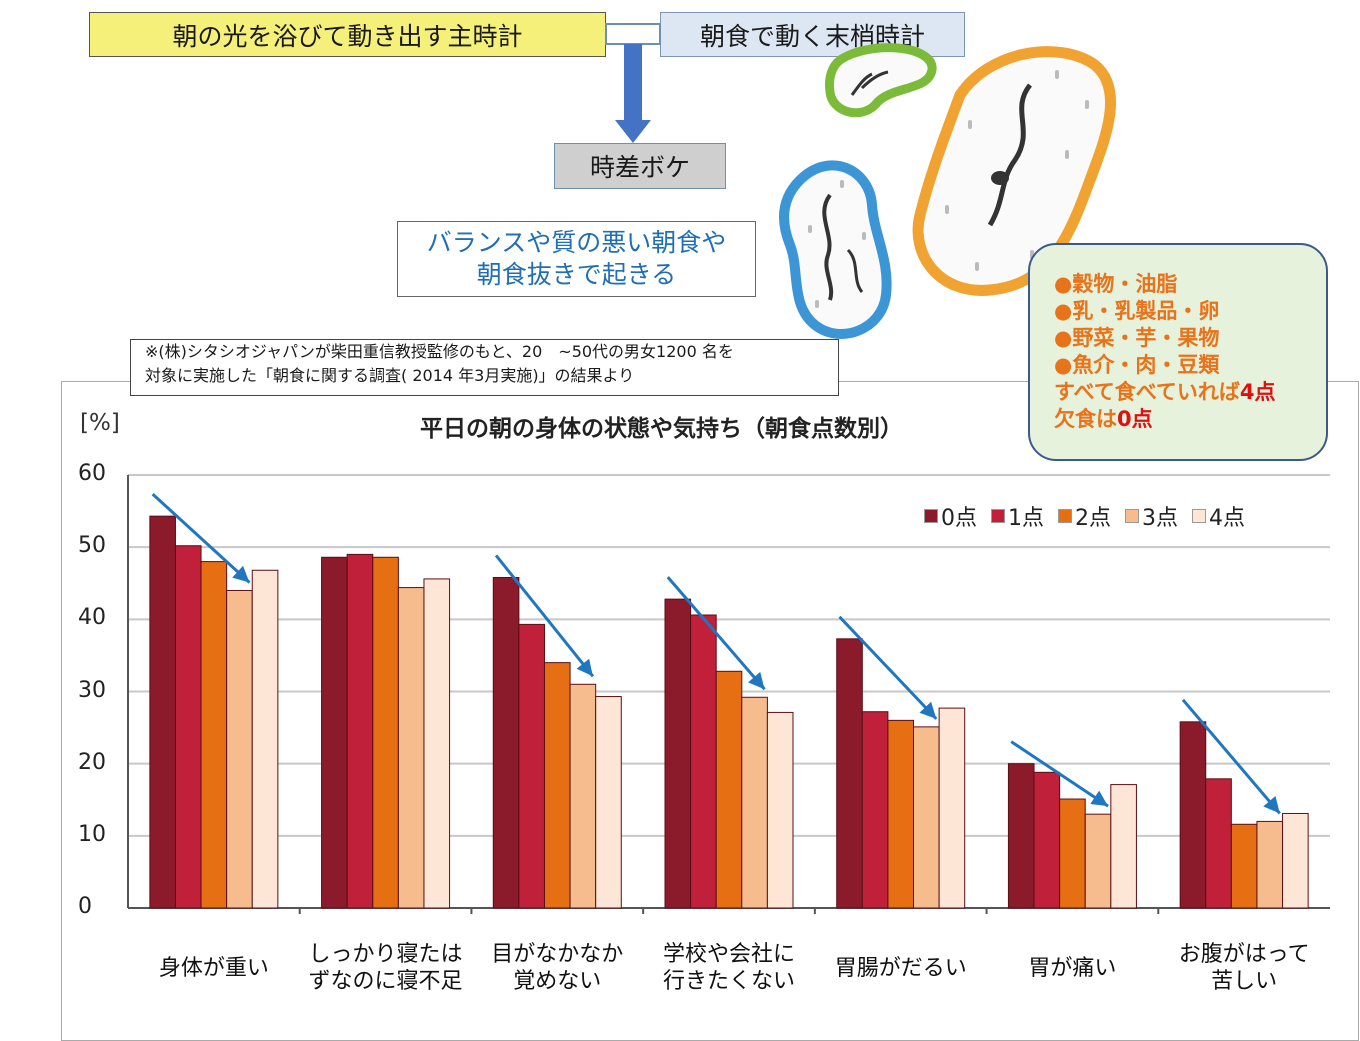  I want to click on legend-label: 4点, so click(1227, 518).